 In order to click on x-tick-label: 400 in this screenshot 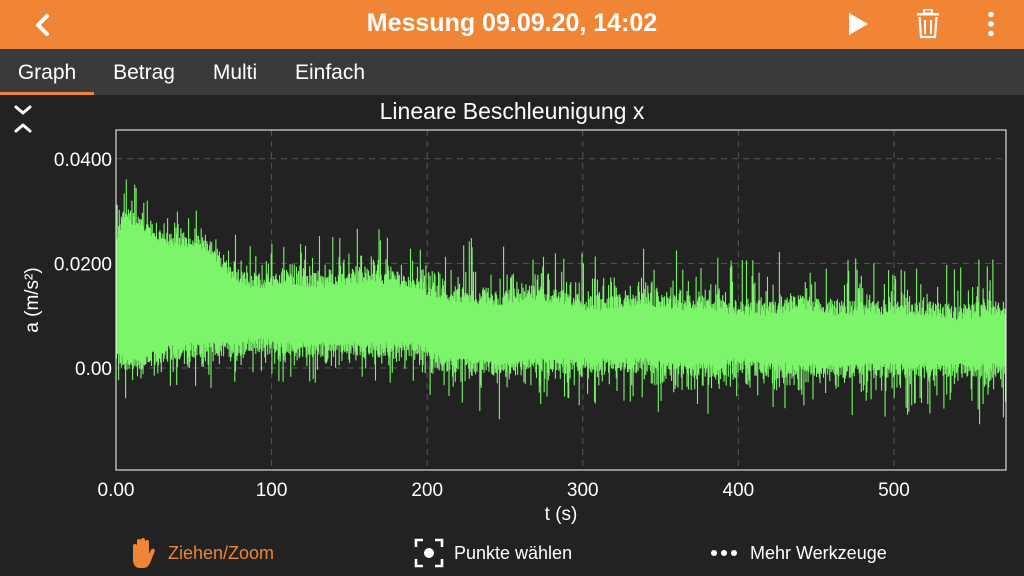, I will do `click(739, 490)`.